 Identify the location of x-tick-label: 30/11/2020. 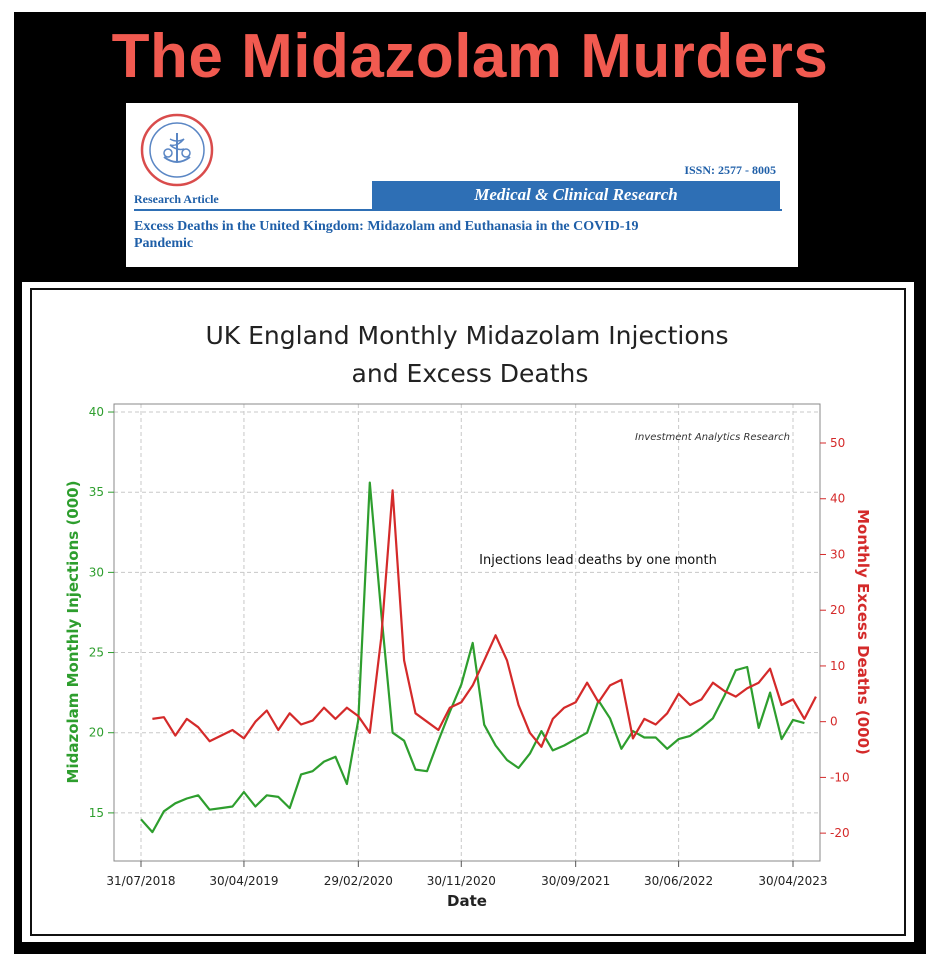
(461, 881).